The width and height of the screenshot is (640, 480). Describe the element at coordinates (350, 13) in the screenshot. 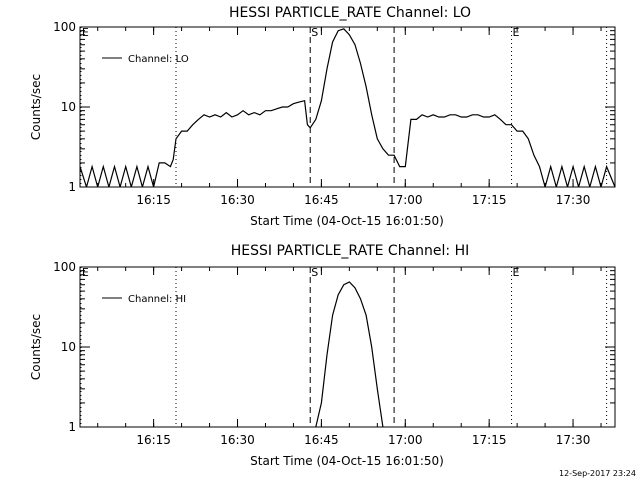

I see `lo-chart-title: HESSI PARTICLE_RATE Channel: LO` at that location.